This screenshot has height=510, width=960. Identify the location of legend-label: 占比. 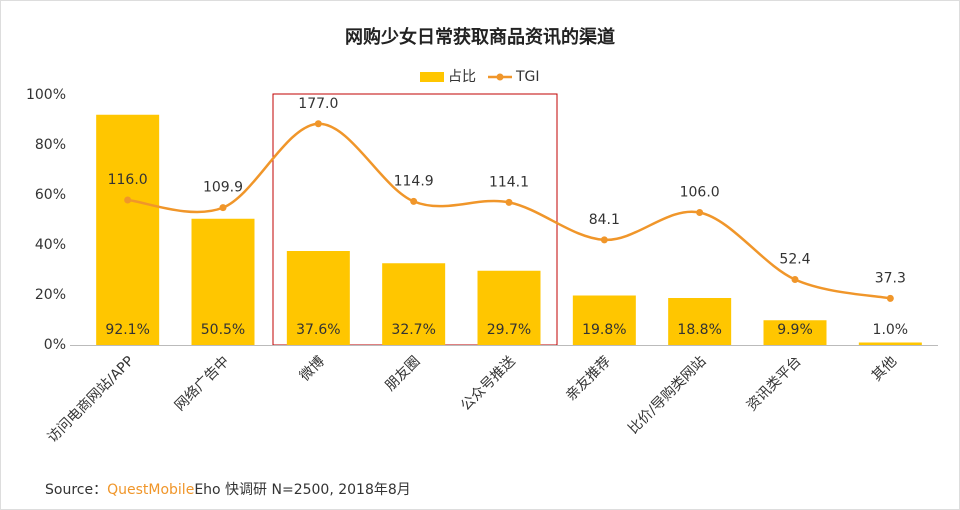
(462, 77).